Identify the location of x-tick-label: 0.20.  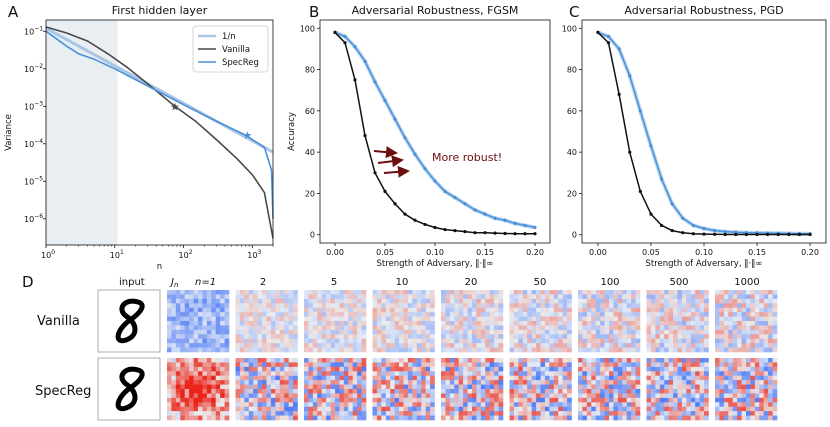
(535, 252).